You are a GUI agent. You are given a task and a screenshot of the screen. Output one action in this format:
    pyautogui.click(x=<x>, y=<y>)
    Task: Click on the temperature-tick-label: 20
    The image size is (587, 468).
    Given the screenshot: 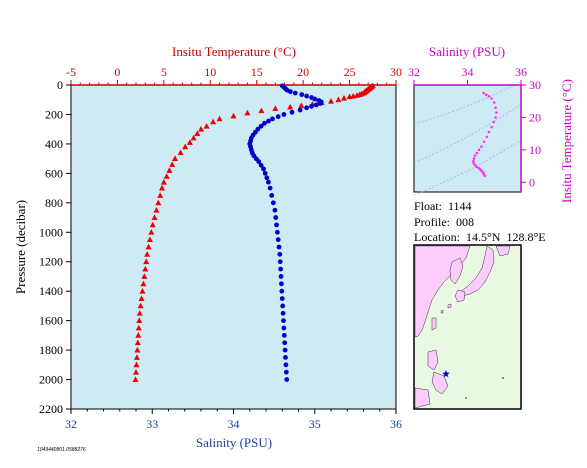 What is the action you would take?
    pyautogui.click(x=303, y=72)
    